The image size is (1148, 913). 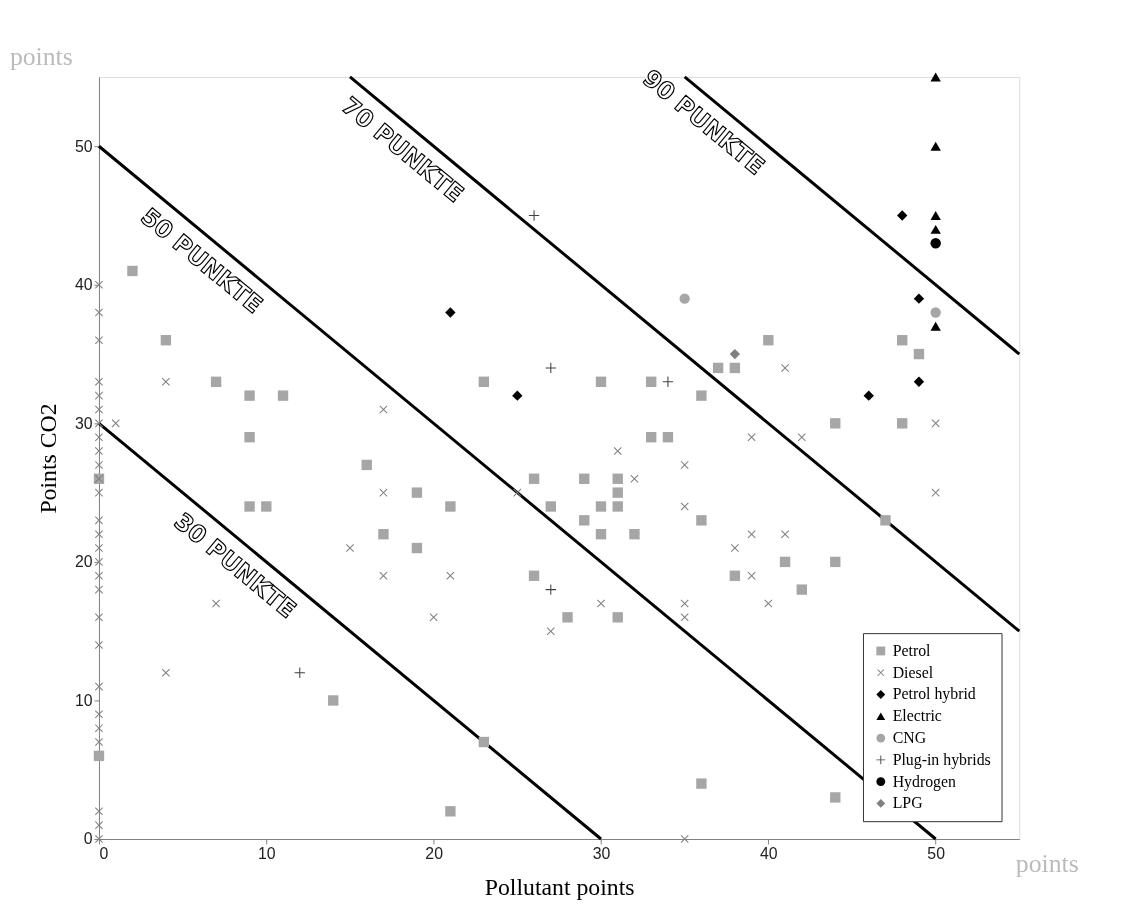 I want to click on y-tick-label: 30, so click(x=83, y=423).